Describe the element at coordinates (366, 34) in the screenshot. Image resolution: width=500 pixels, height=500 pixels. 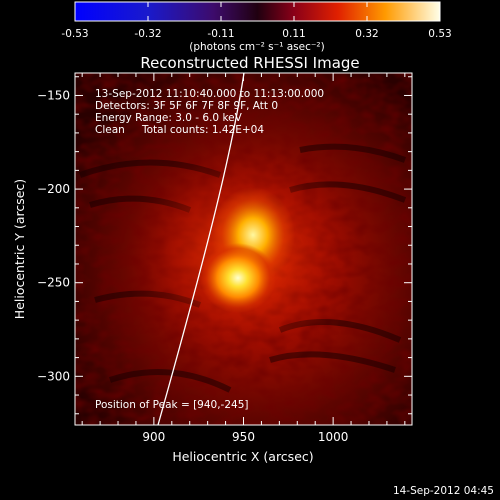
I see `colorbar-tick-label: 0.32` at that location.